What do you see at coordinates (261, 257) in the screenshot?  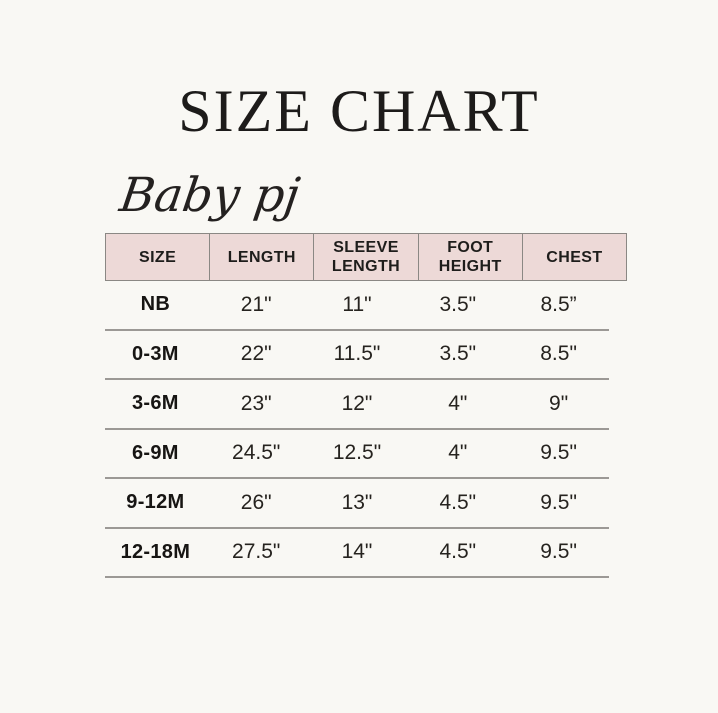 I see `column-header-length: LENGTH` at bounding box center [261, 257].